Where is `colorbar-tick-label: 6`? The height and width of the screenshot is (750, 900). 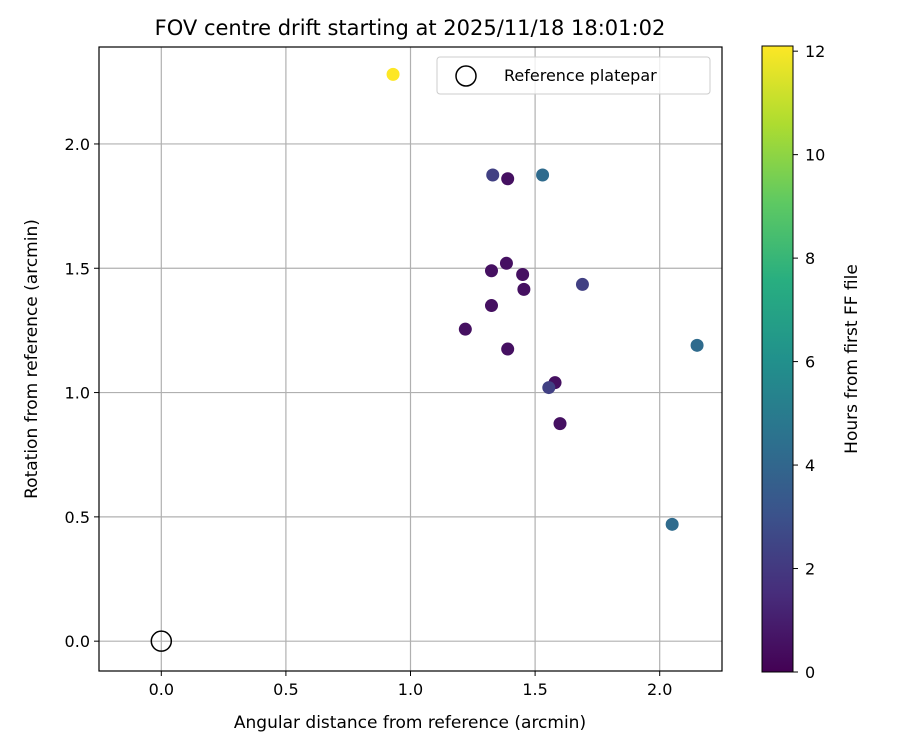
colorbar-tick-label: 6 is located at coordinates (810, 362).